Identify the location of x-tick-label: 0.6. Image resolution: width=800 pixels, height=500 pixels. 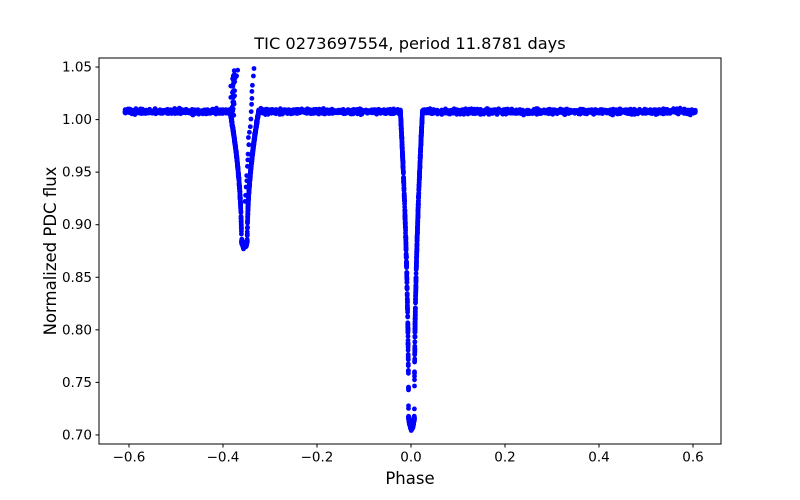
(692, 458).